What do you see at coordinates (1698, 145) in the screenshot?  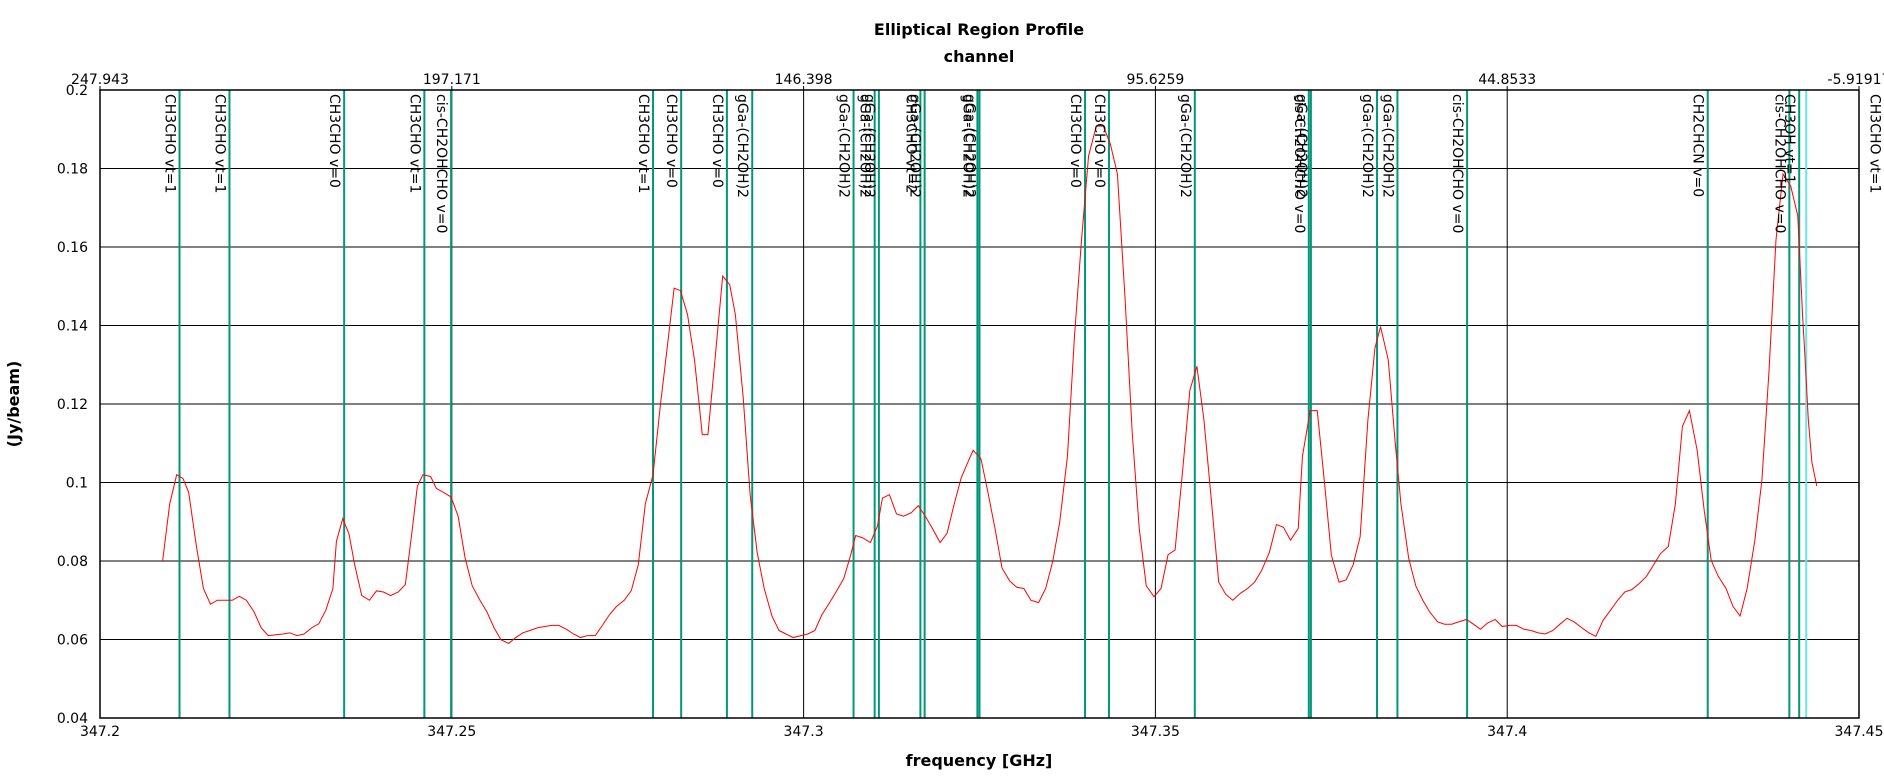 I see `line-label: CH2CHCN v=0` at bounding box center [1698, 145].